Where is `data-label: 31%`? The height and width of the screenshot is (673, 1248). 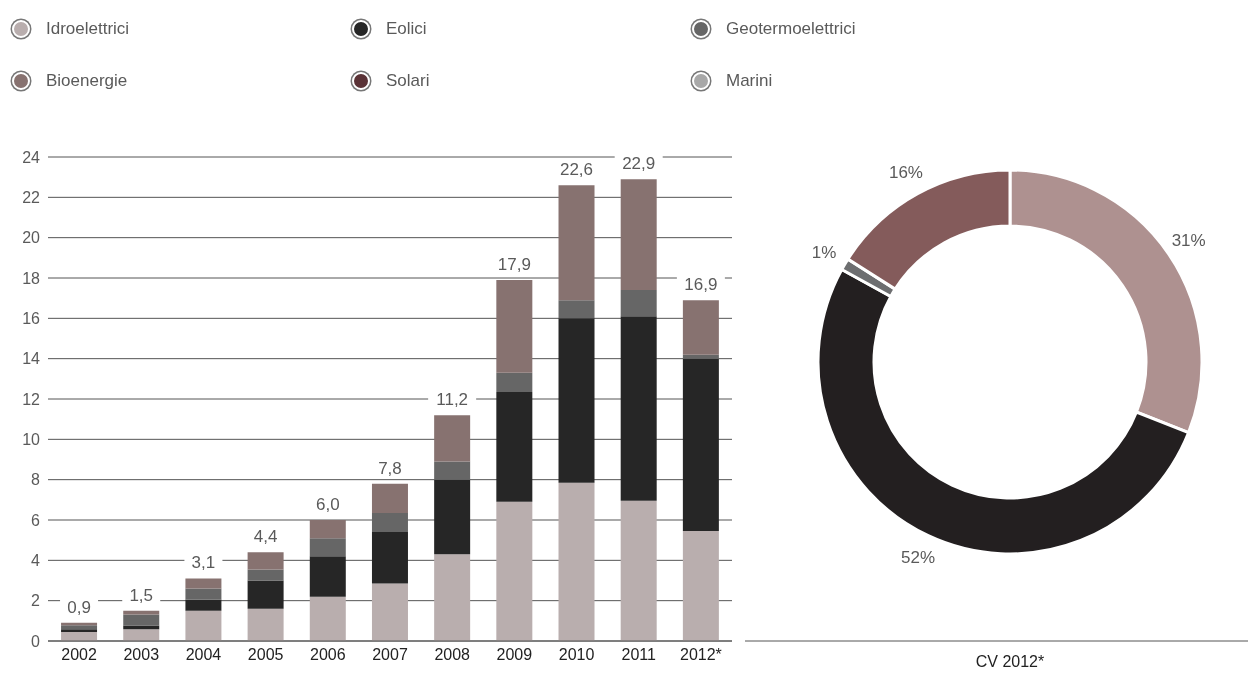 data-label: 31% is located at coordinates (1188, 241).